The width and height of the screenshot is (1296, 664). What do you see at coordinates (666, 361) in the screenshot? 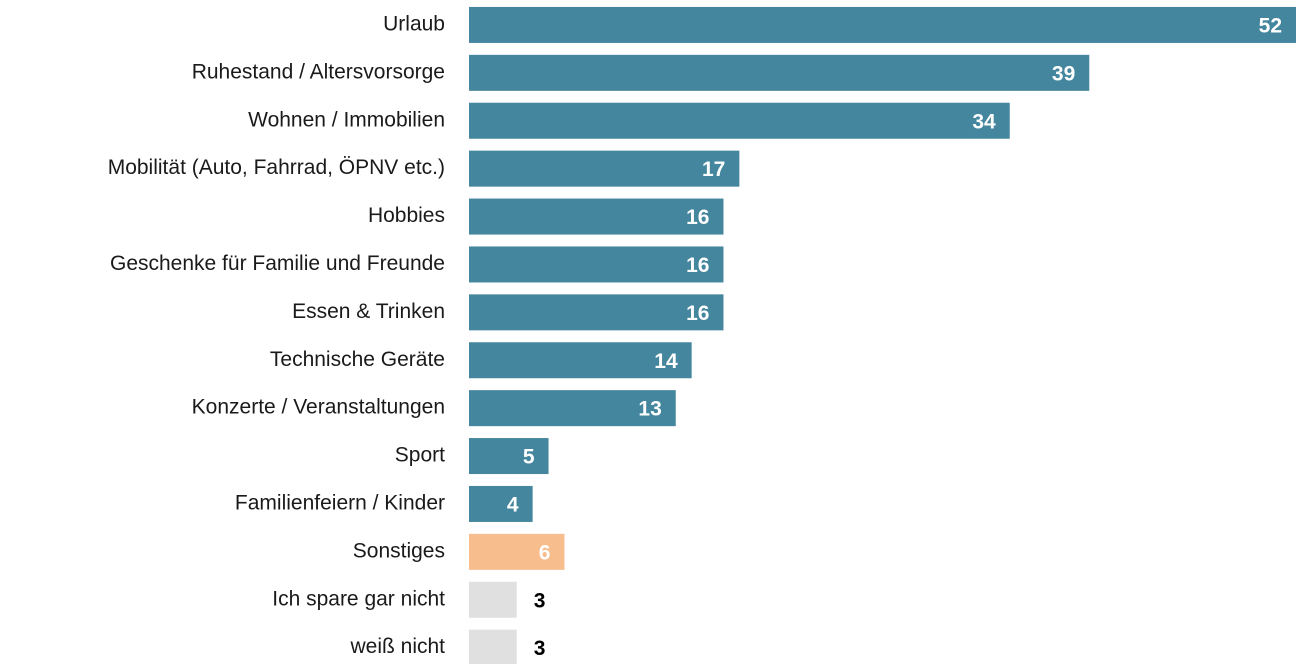
I see `value-label: 14` at bounding box center [666, 361].